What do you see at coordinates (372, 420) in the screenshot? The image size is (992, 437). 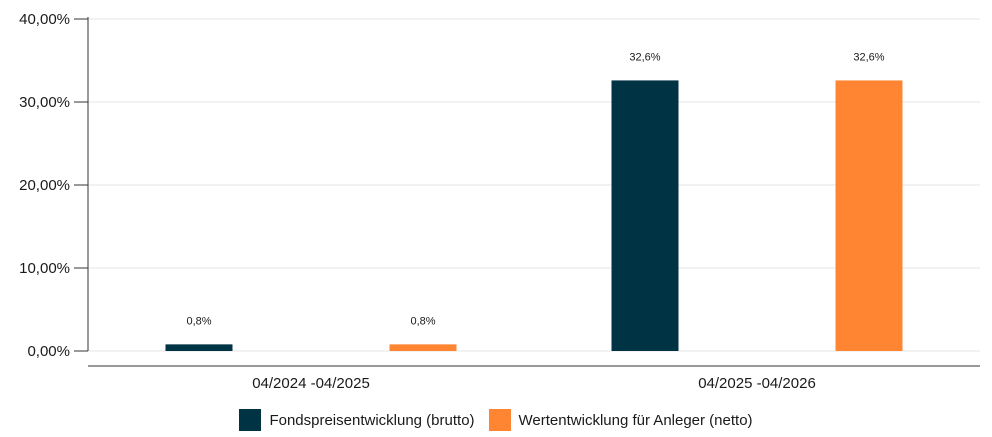 I see `legend-label-brutto: Fondspreisentwicklung (brutto)` at bounding box center [372, 420].